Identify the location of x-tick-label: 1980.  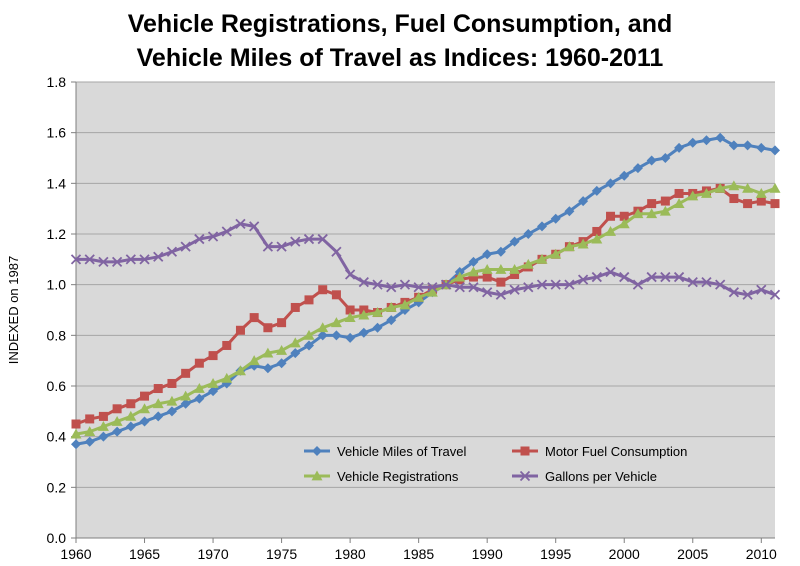
(350, 554).